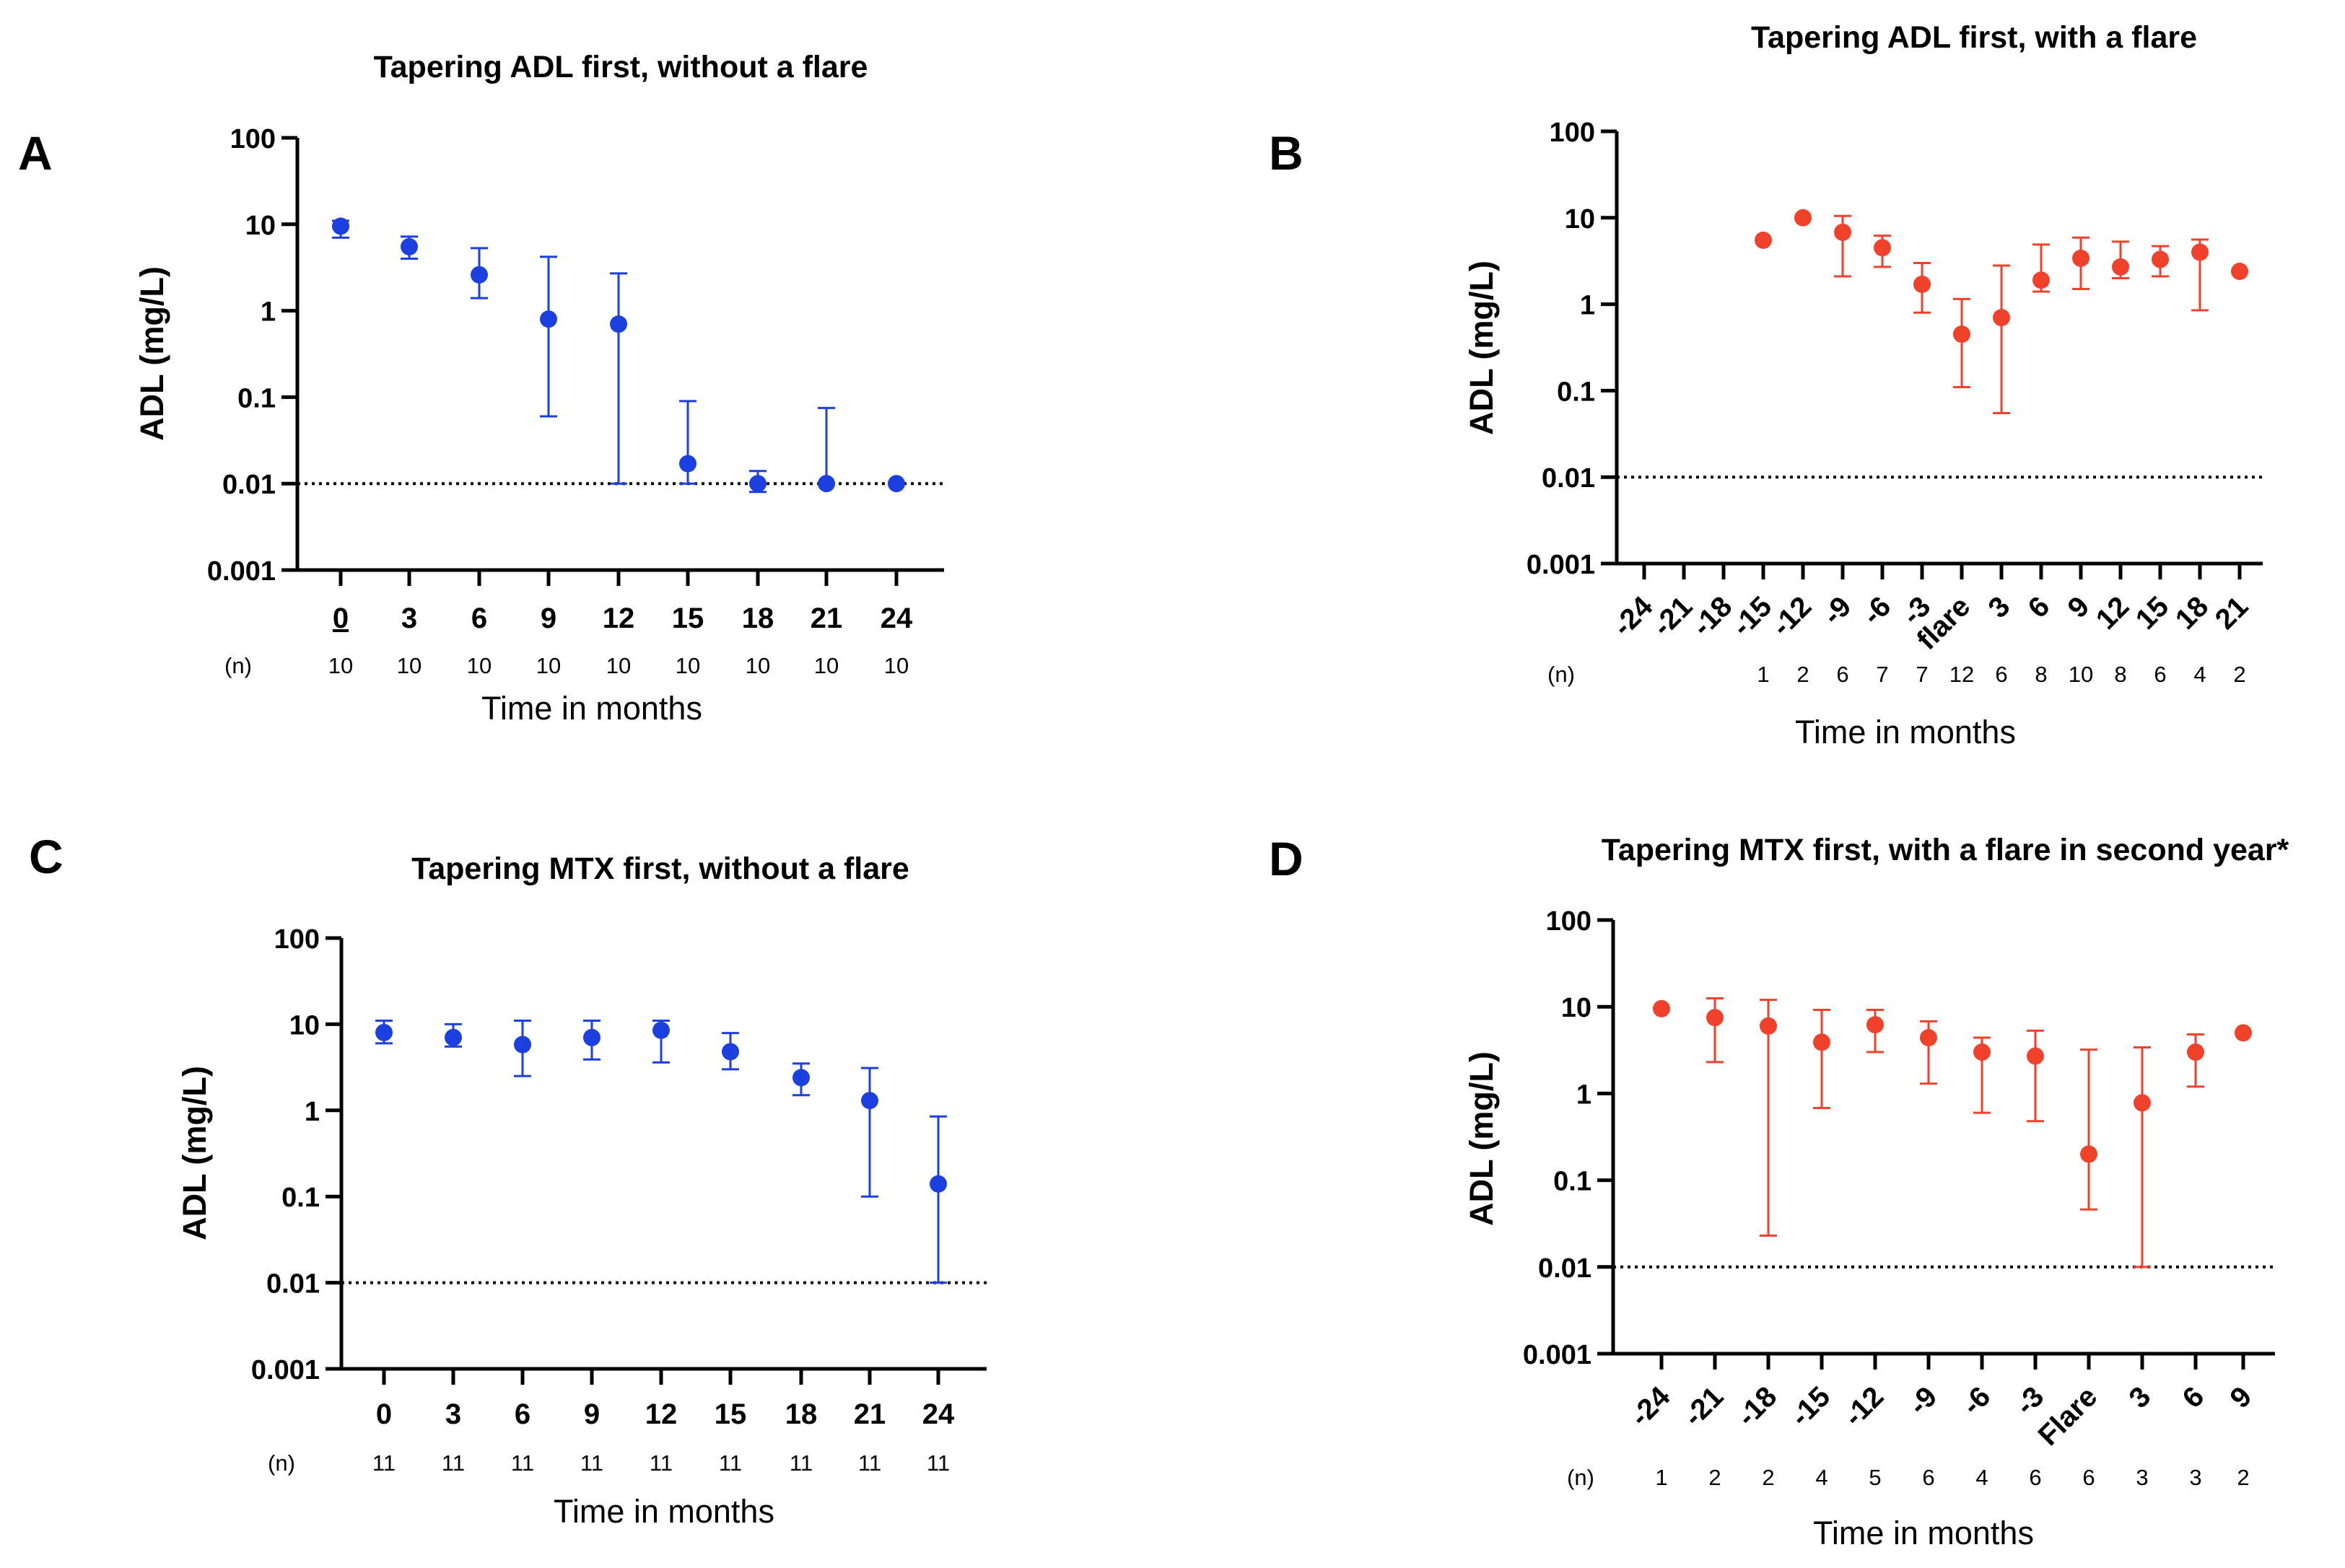 The width and height of the screenshot is (2345, 1568). I want to click on y-tick-label: 0.01, so click(1565, 1268).